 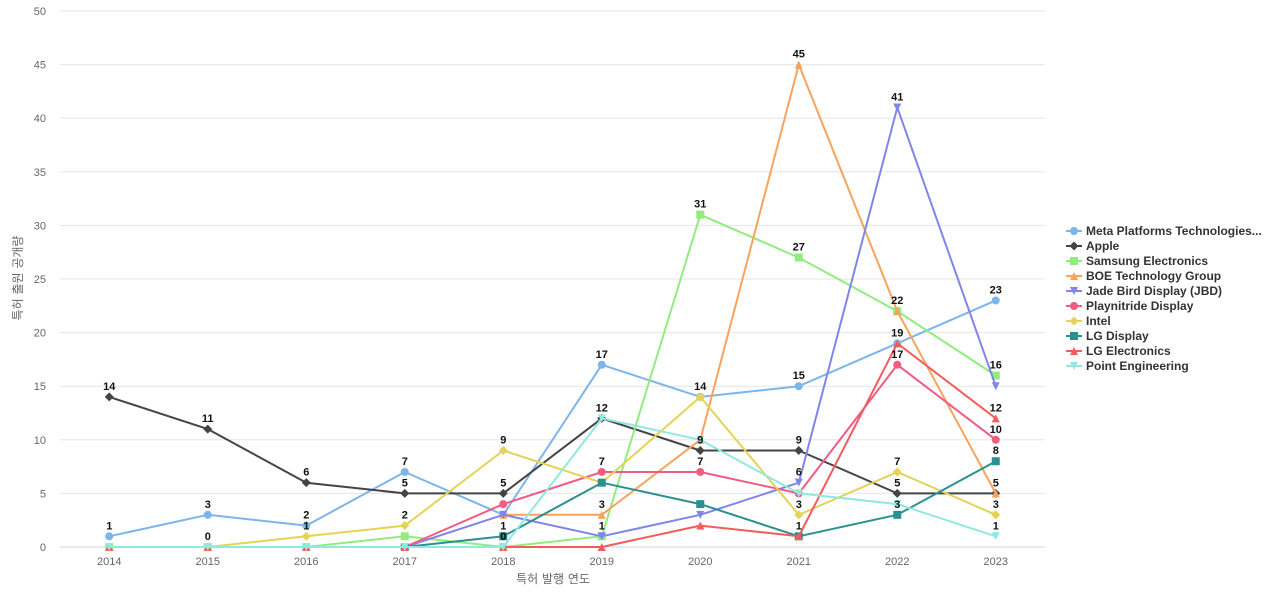 What do you see at coordinates (1103, 246) in the screenshot?
I see `legend-label: Apple` at bounding box center [1103, 246].